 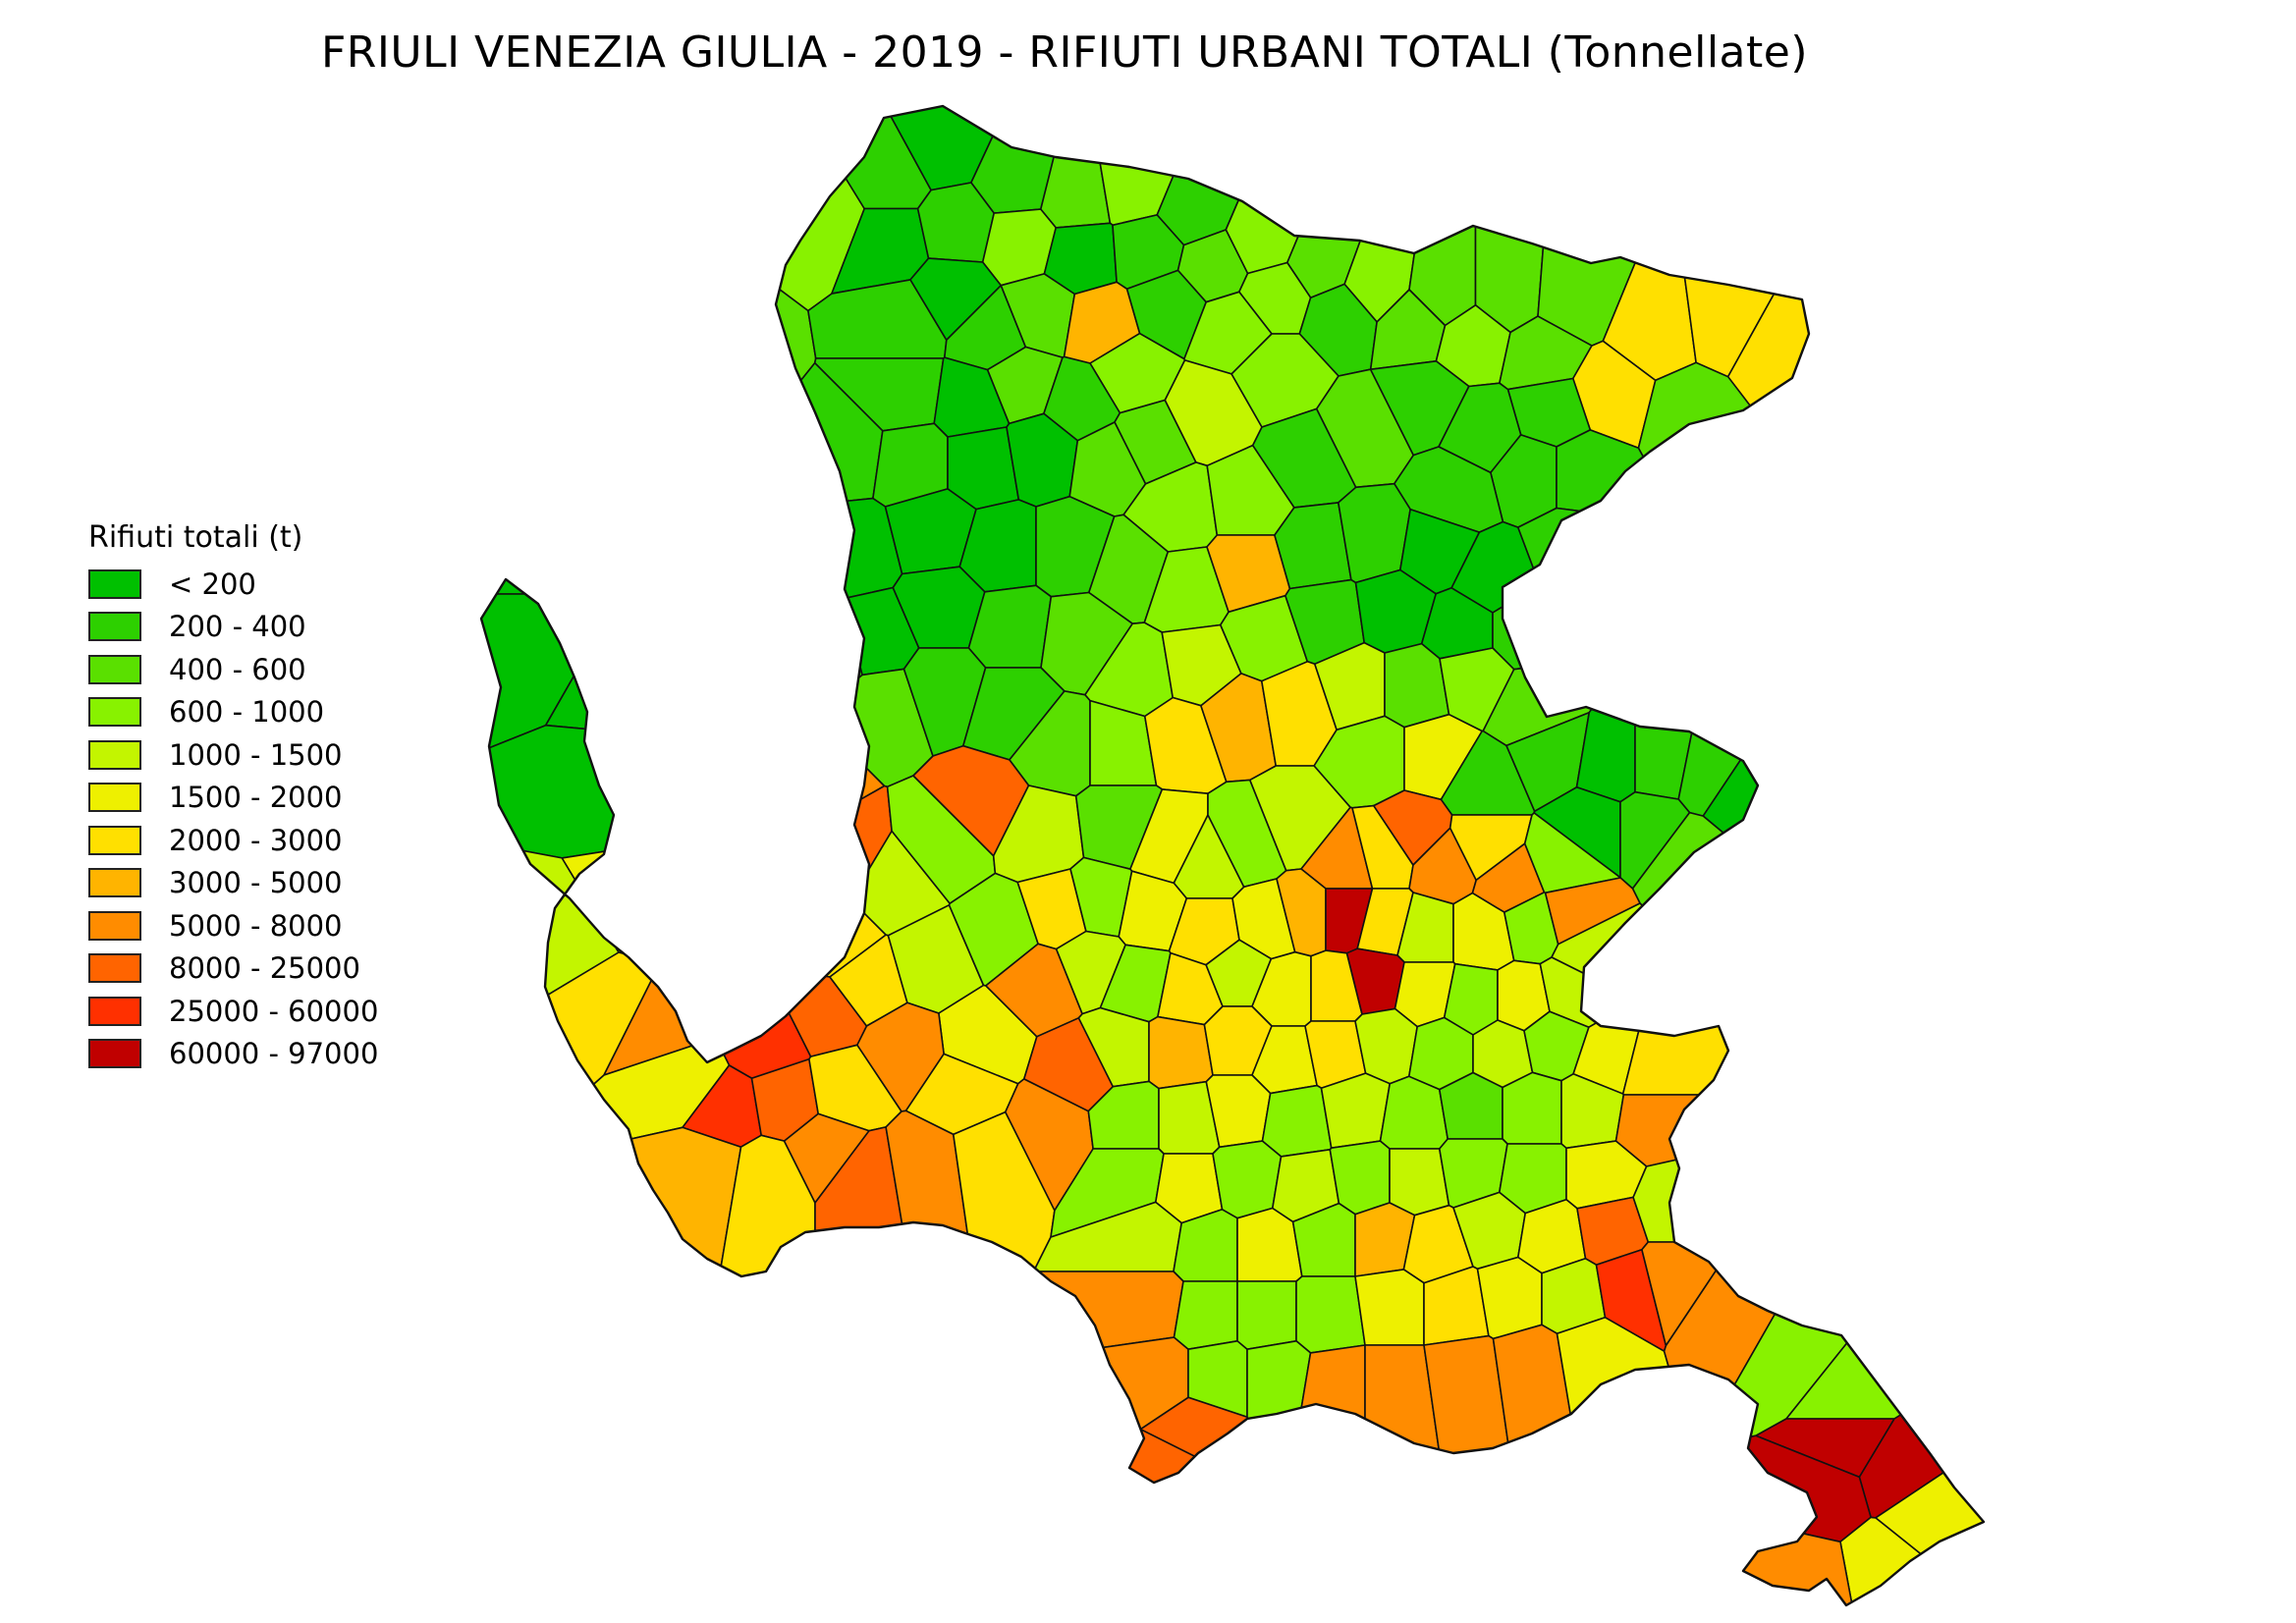 I want to click on legend-label: 400 - 600, so click(x=237, y=669).